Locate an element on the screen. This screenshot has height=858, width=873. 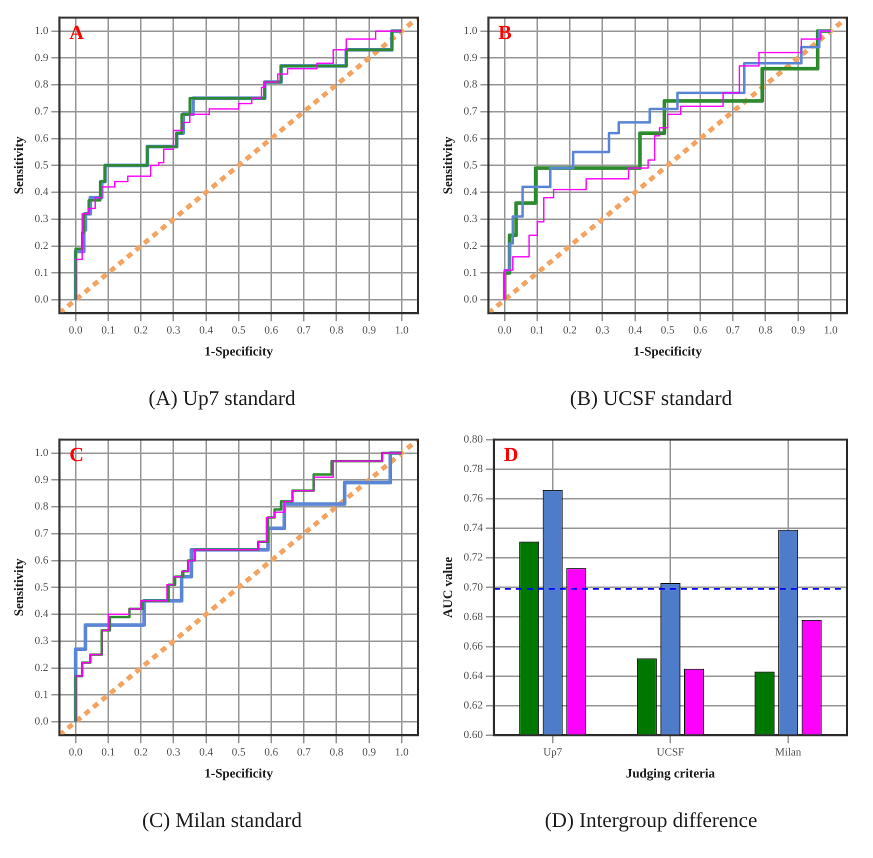
y-tick-label: 0.68 is located at coordinates (474, 616).